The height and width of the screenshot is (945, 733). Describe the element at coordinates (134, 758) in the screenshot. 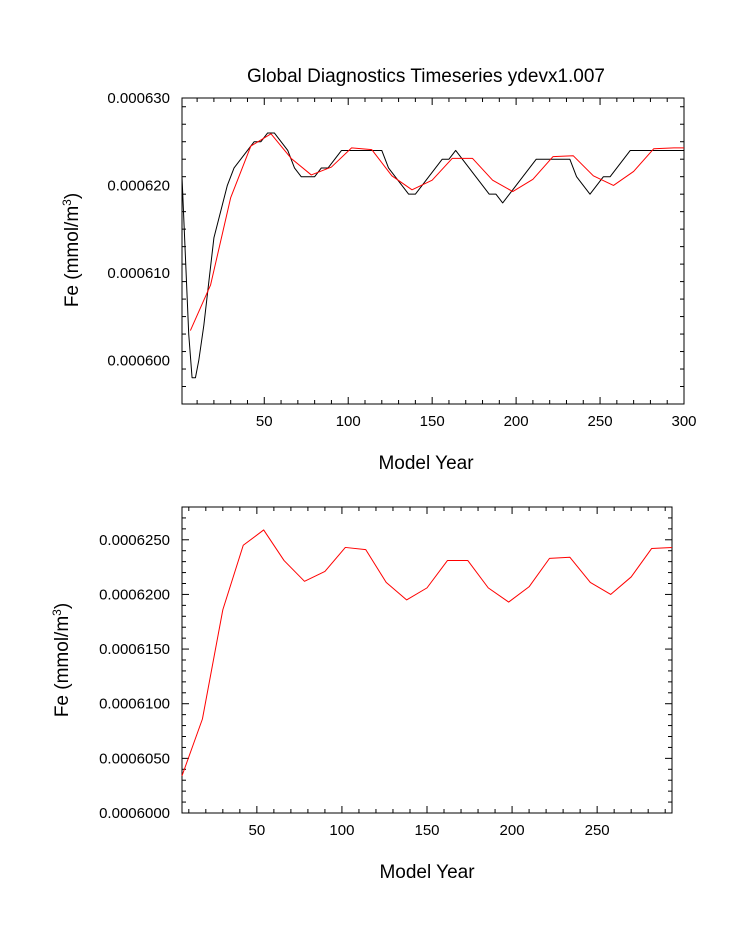

I see `y-tick-label: 0.0006050` at that location.